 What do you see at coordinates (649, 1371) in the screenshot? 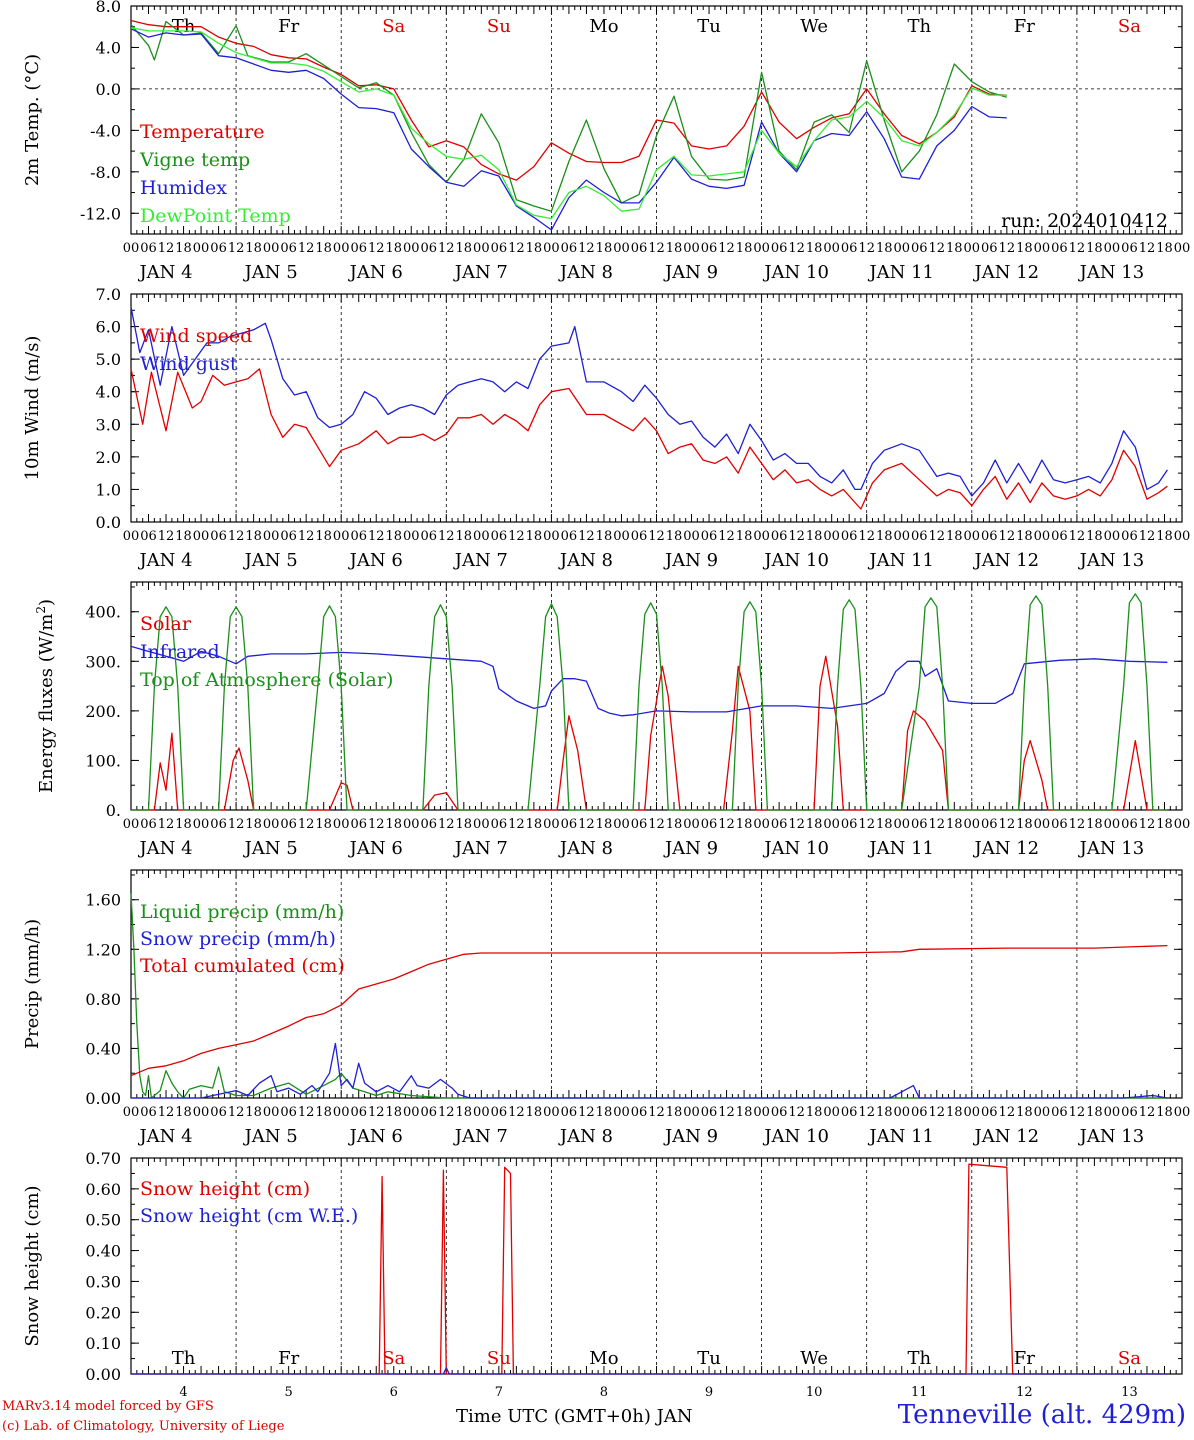
I see `series-line-snow-height-cm-w-e` at bounding box center [649, 1371].